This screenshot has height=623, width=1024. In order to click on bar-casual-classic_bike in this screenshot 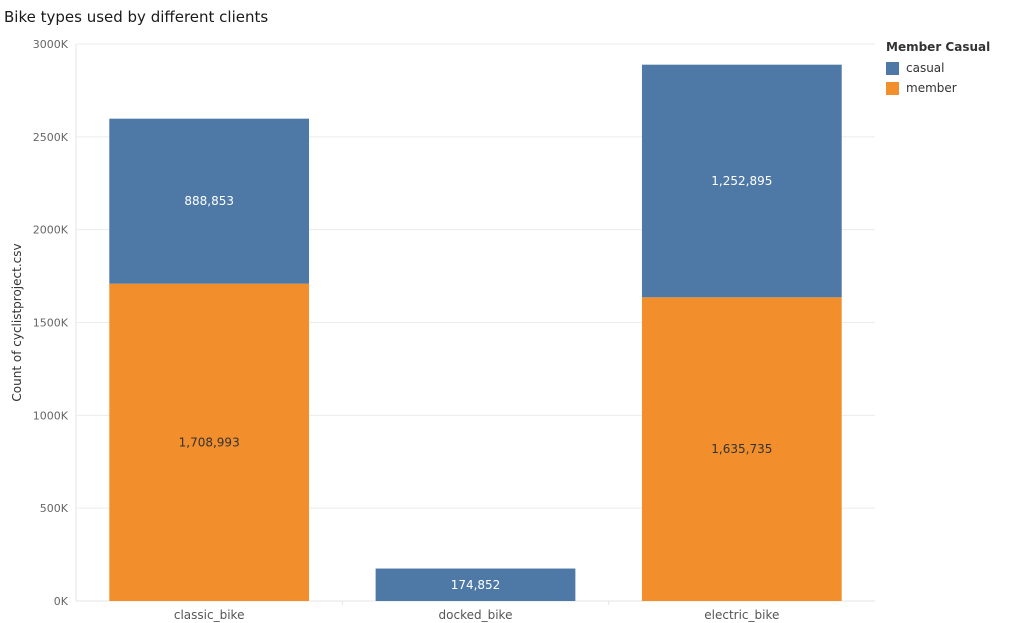, I will do `click(209, 201)`.